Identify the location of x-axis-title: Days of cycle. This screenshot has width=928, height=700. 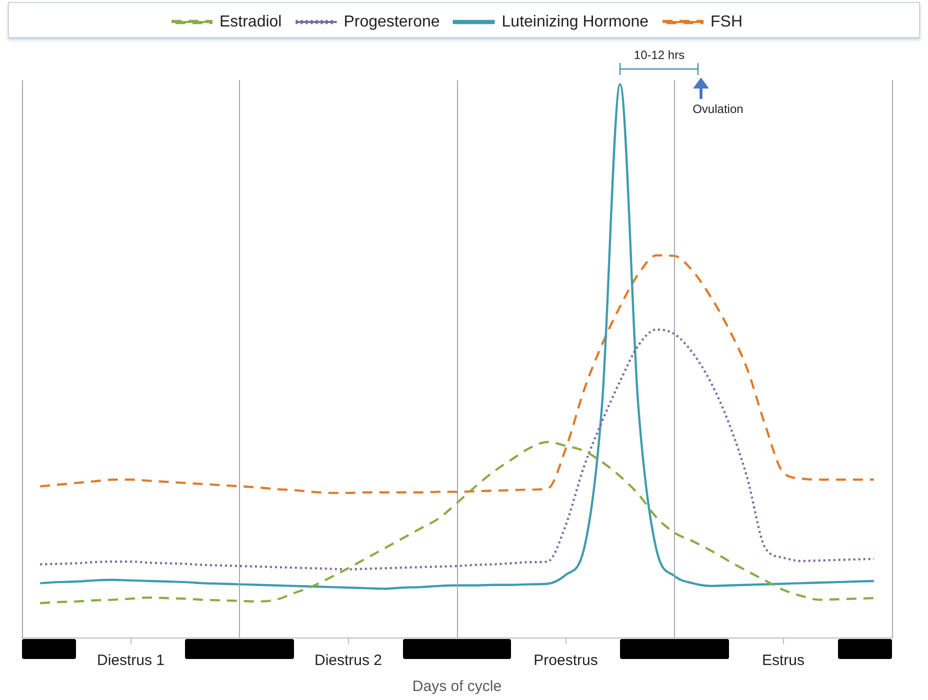
(457, 687).